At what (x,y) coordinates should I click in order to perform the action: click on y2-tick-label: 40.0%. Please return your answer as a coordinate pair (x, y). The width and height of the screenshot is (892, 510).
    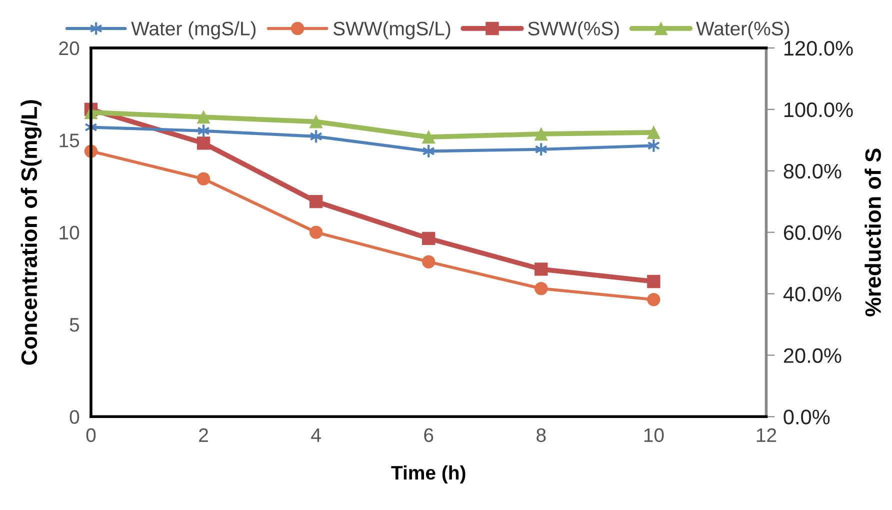
    Looking at the image, I should click on (812, 294).